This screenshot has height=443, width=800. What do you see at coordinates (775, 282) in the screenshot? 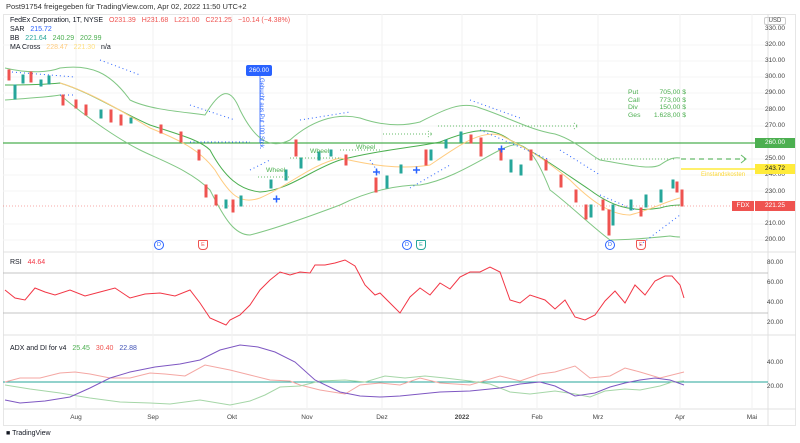
I see `rsi-tick: 60.00` at bounding box center [775, 282].